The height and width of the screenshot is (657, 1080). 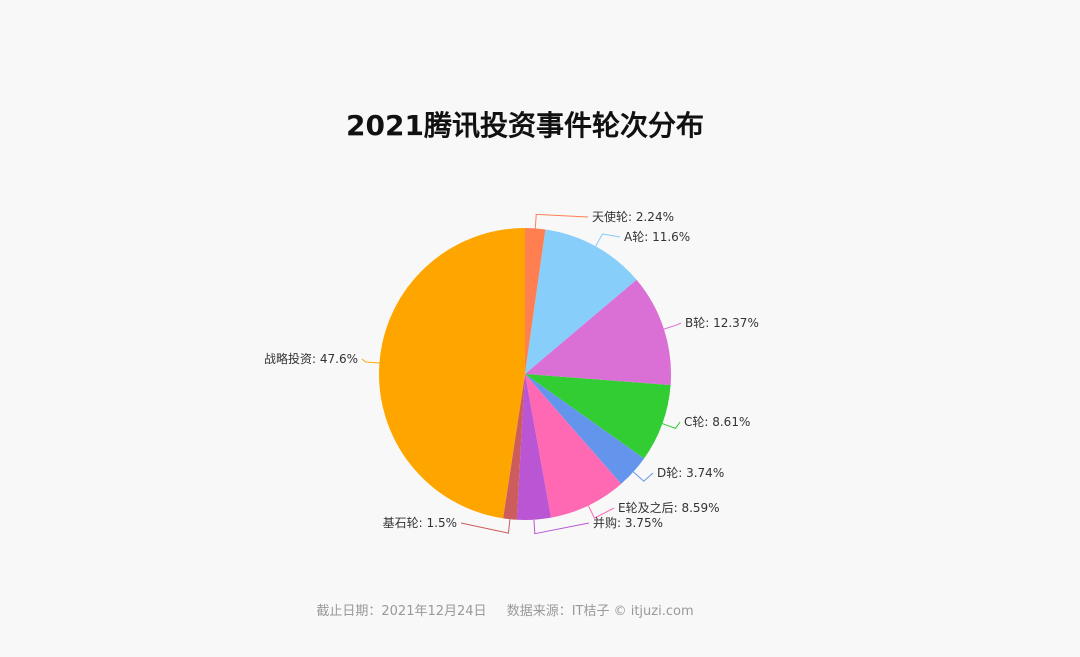 I want to click on slice-label: C轮: 8.61%, so click(x=717, y=422).